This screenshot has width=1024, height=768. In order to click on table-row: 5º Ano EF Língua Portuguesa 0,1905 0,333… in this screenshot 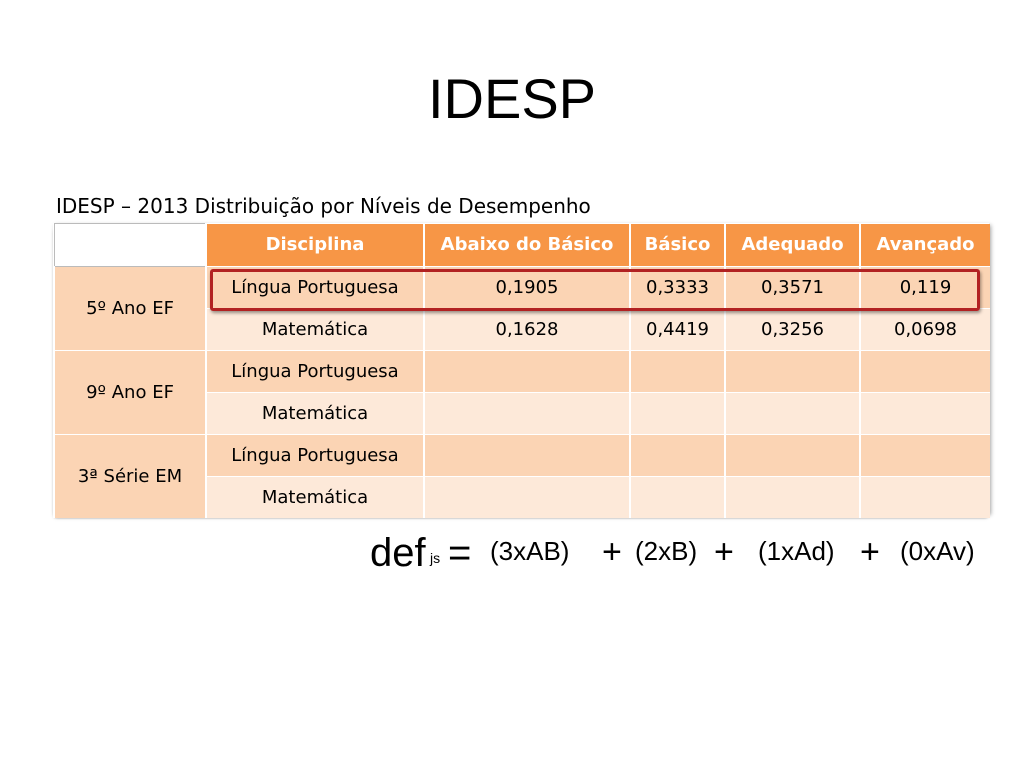, I will do `click(521, 308)`.